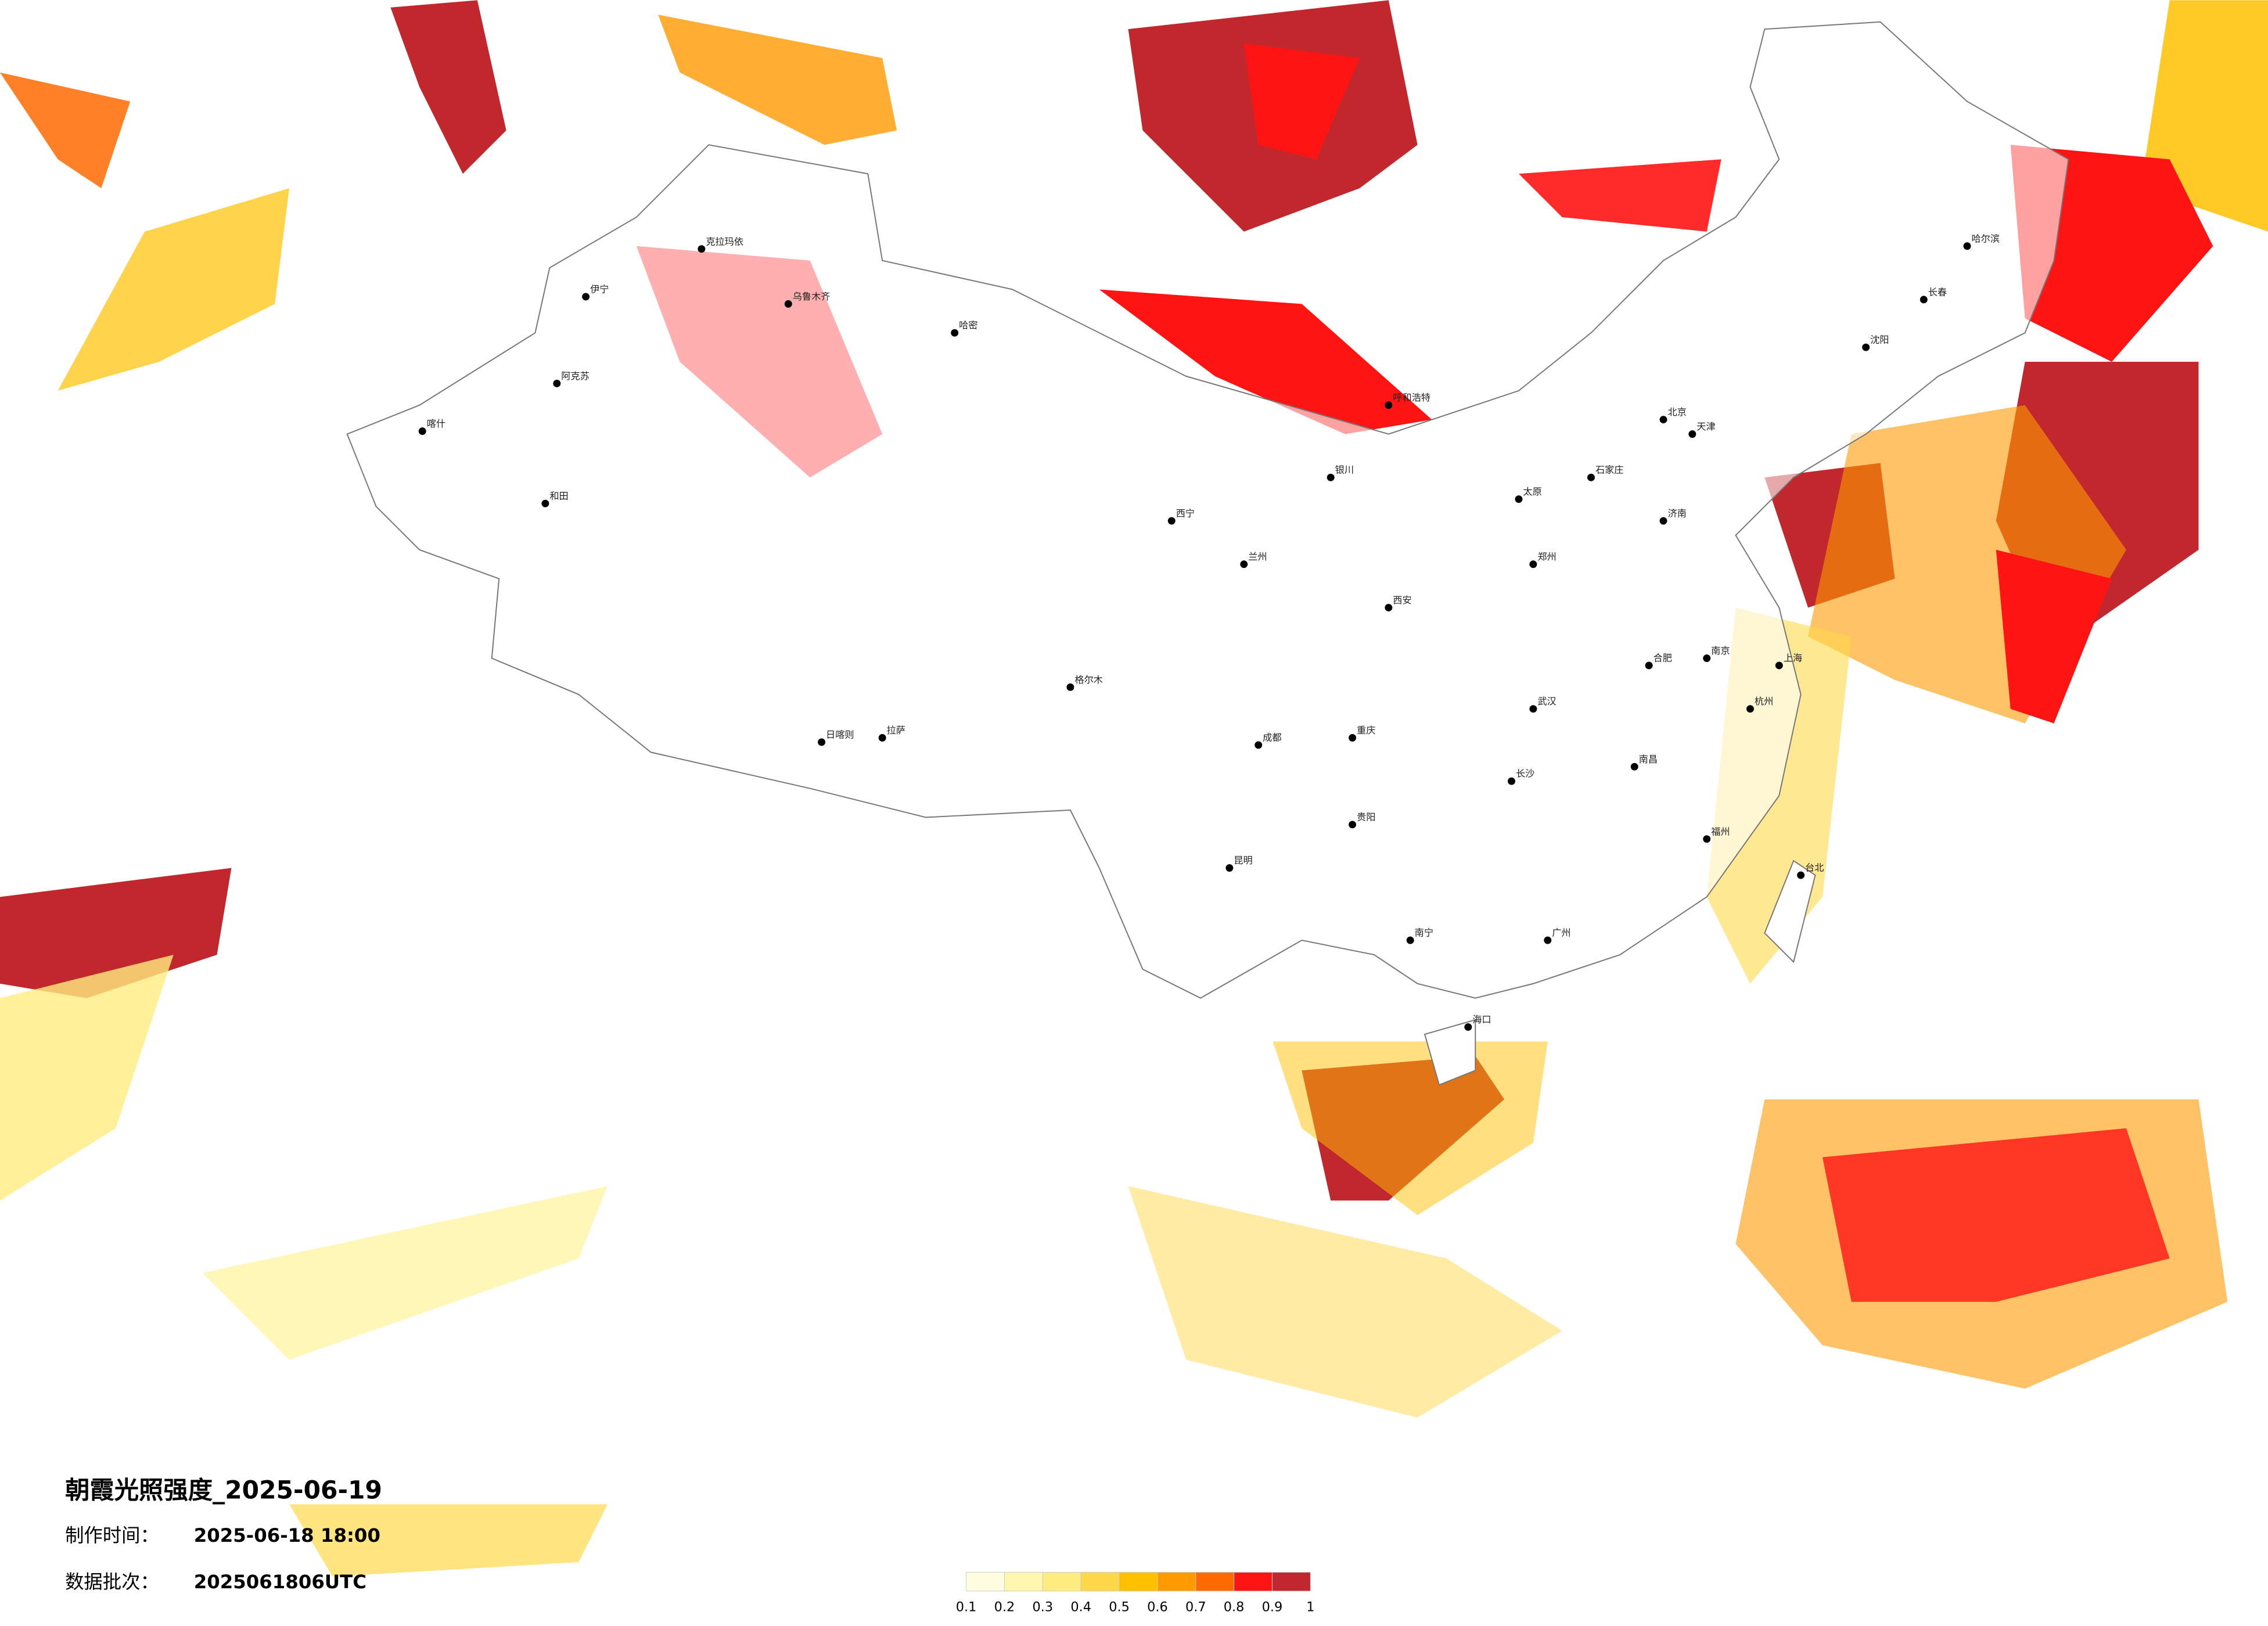 This screenshot has width=2268, height=1626. I want to click on city-label: 克拉玛依, so click(724, 241).